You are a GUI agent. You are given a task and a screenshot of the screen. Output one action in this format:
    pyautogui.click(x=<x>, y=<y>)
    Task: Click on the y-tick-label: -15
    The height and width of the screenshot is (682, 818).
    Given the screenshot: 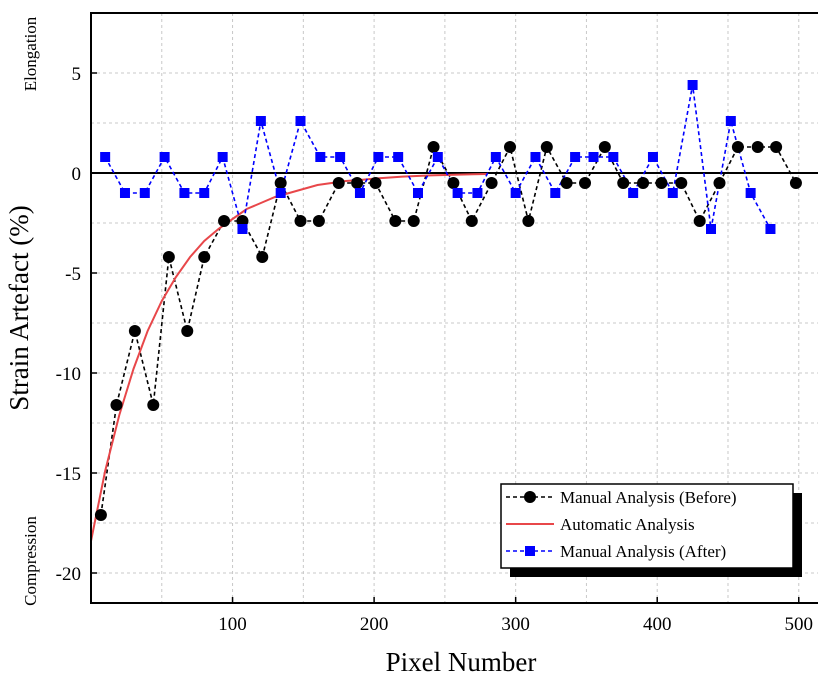 What is the action you would take?
    pyautogui.click(x=68, y=474)
    